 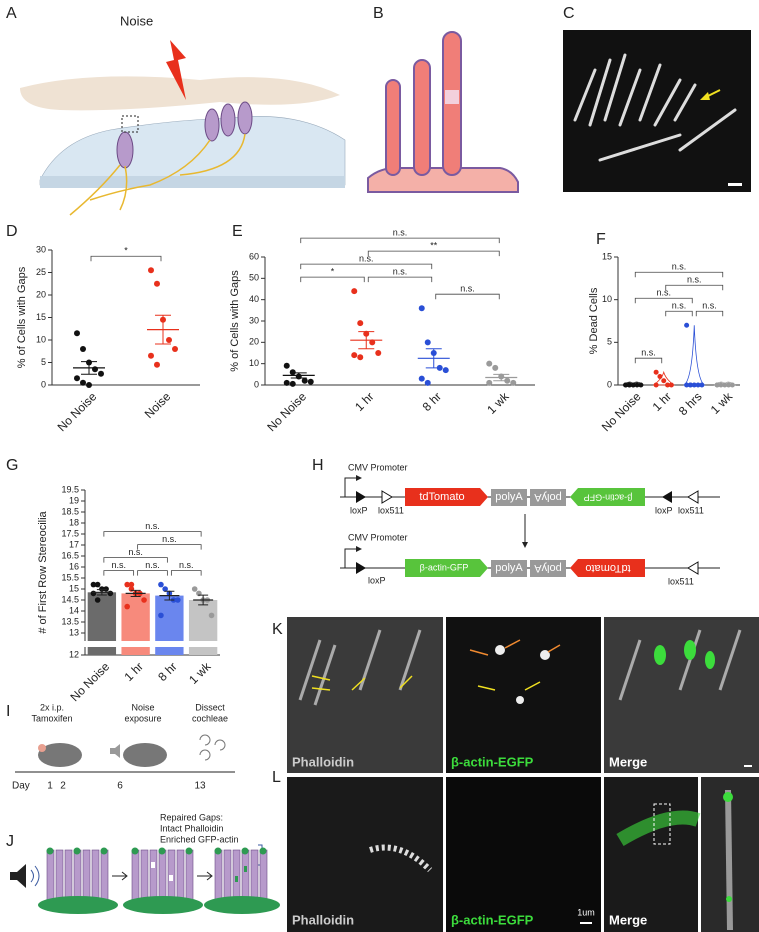 I want to click on legend-text: Intact Phalloidin, so click(x=192, y=828).